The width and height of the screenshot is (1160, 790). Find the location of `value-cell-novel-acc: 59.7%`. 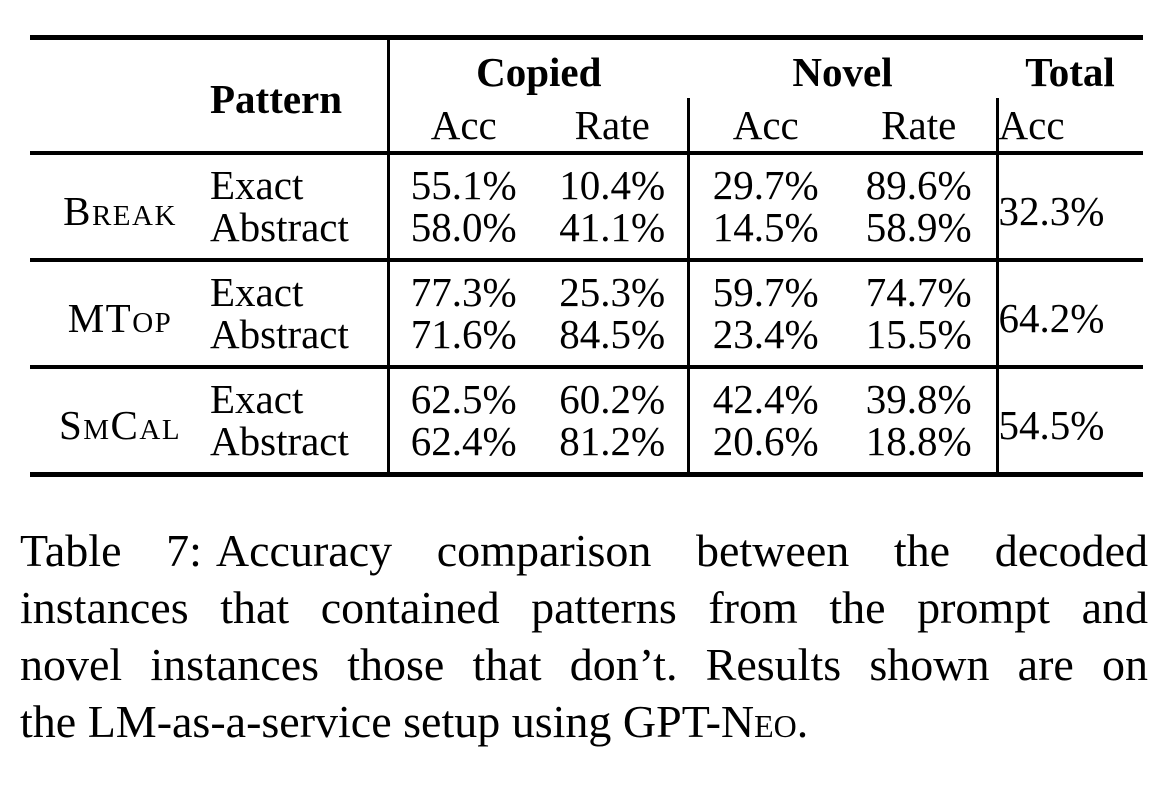

value-cell-novel-acc: 59.7% is located at coordinates (764, 286).